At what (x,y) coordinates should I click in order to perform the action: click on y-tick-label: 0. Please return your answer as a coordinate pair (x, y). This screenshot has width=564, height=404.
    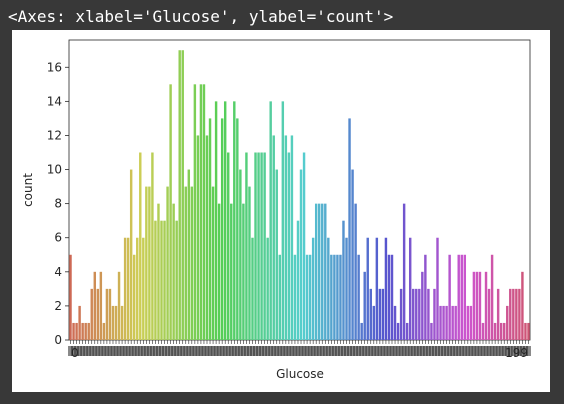
    Looking at the image, I should click on (58, 340).